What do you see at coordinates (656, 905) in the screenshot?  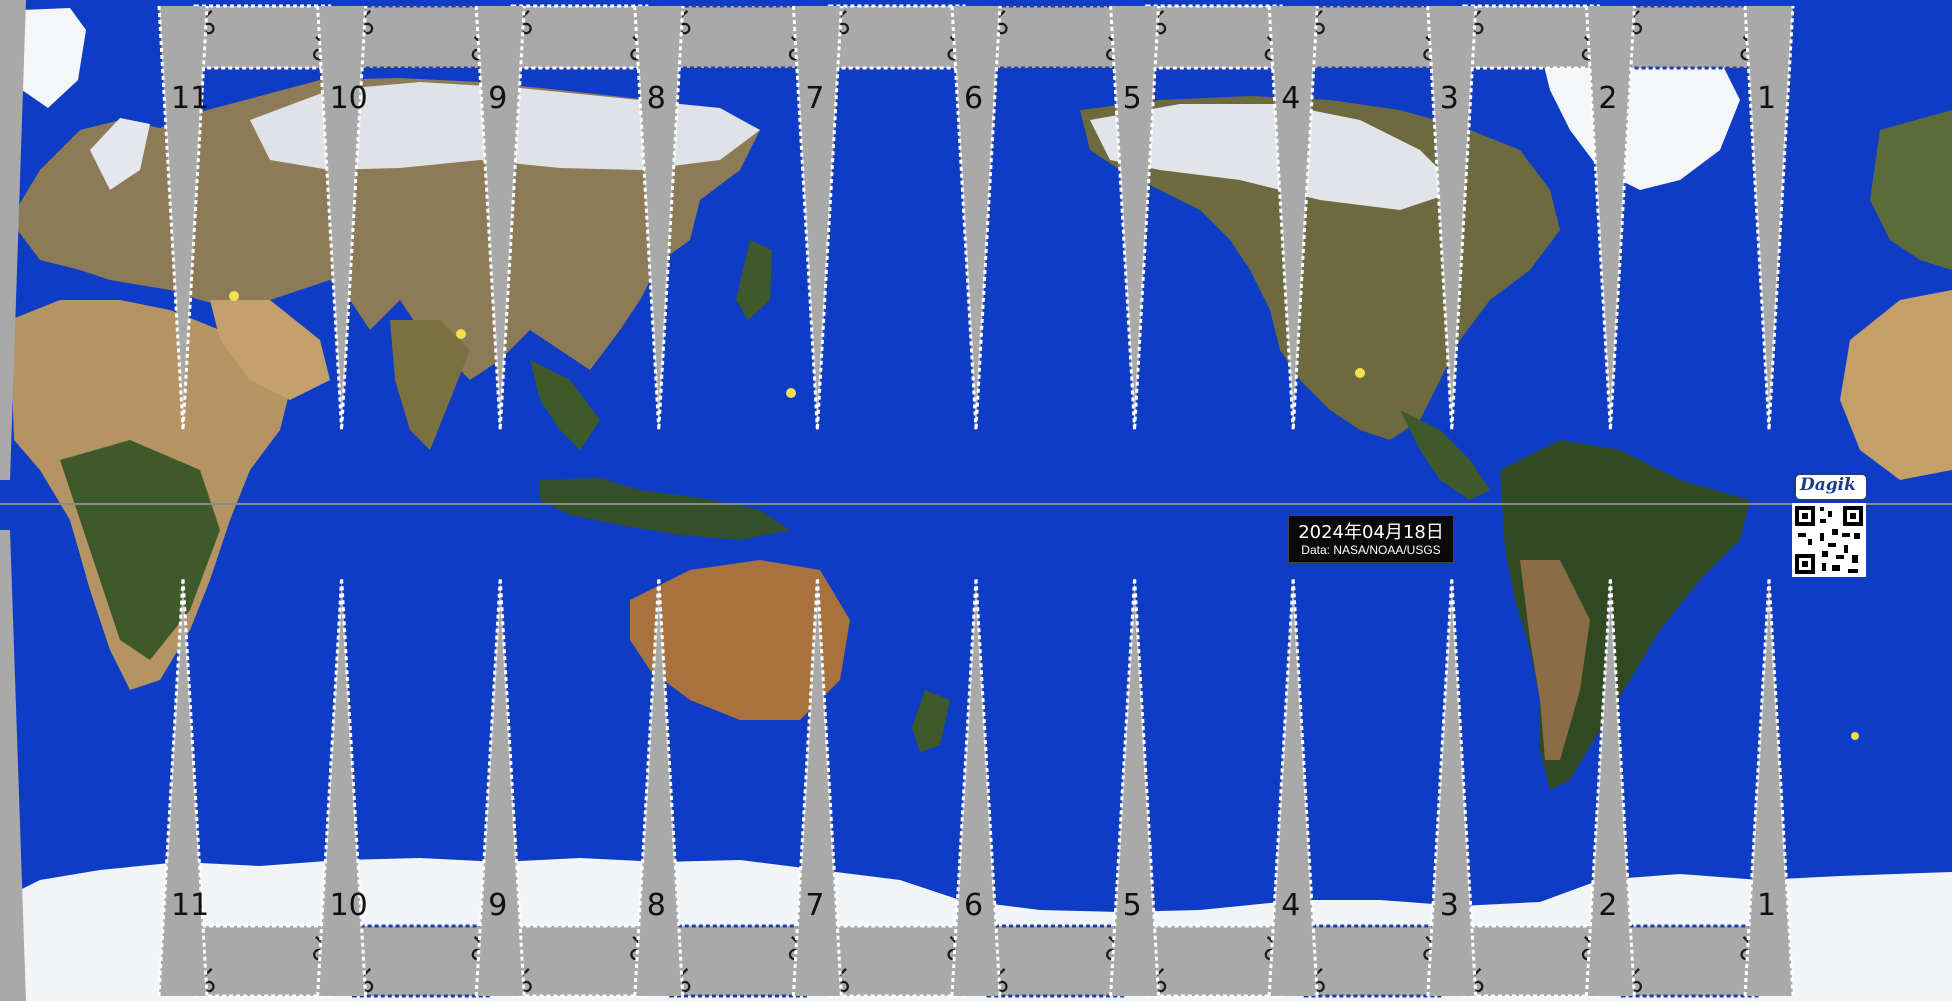 I see `gore-number-bottom: 8` at bounding box center [656, 905].